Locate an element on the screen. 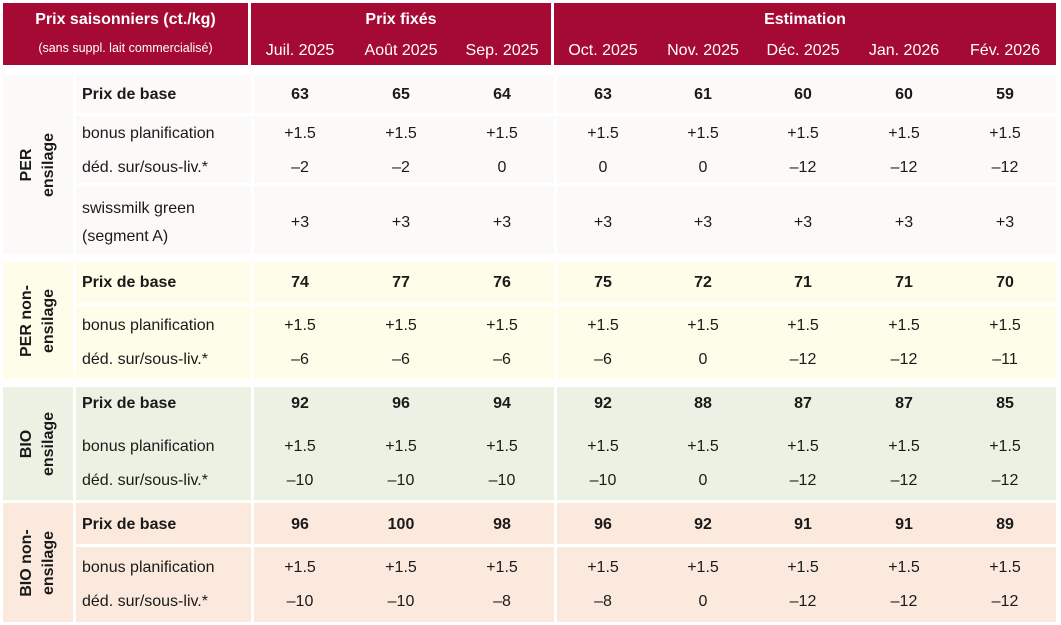 Image resolution: width=1061 pixels, height=625 pixels. fixed-prices-label: Prix fixés is located at coordinates (401, 19).